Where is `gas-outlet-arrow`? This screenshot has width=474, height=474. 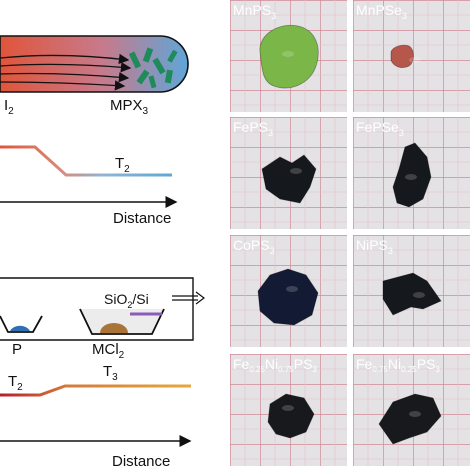
gas-outlet-arrow is located at coordinates (188, 298).